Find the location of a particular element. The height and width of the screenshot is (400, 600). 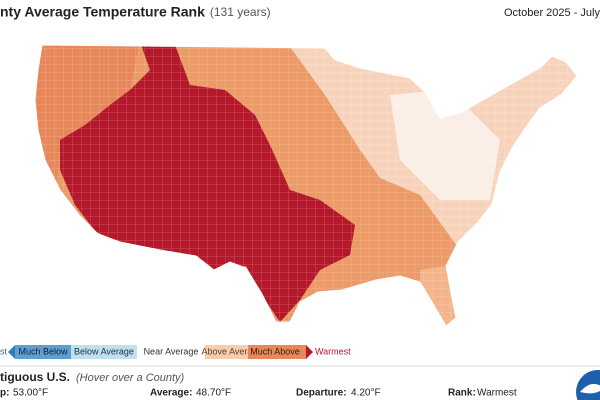

legend-label: Below Average is located at coordinates (104, 351).